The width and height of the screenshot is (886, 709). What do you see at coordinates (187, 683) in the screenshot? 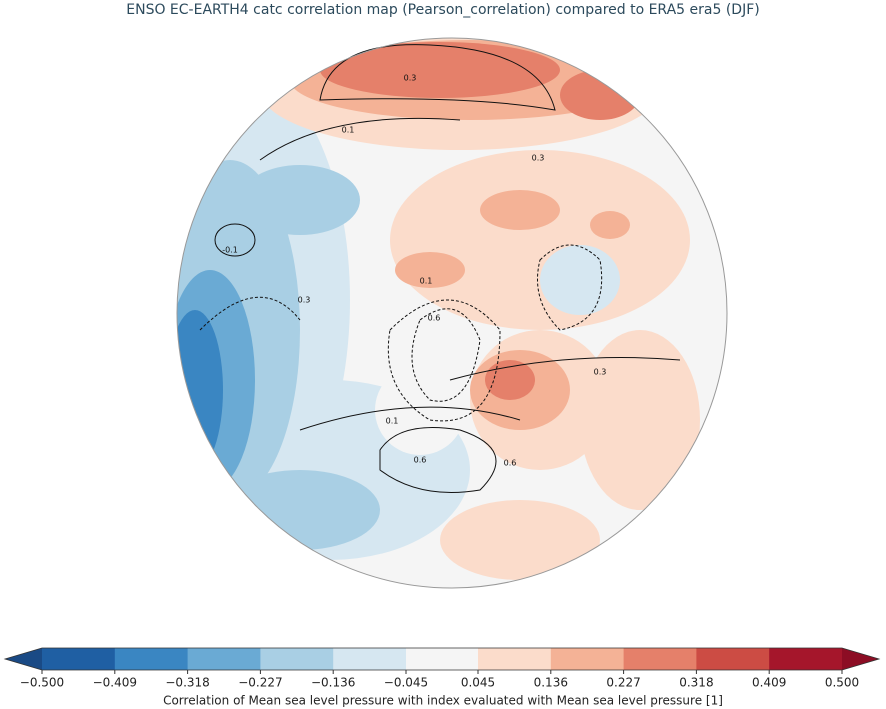
I see `colorbar-tick-label: −0.318` at bounding box center [187, 683].